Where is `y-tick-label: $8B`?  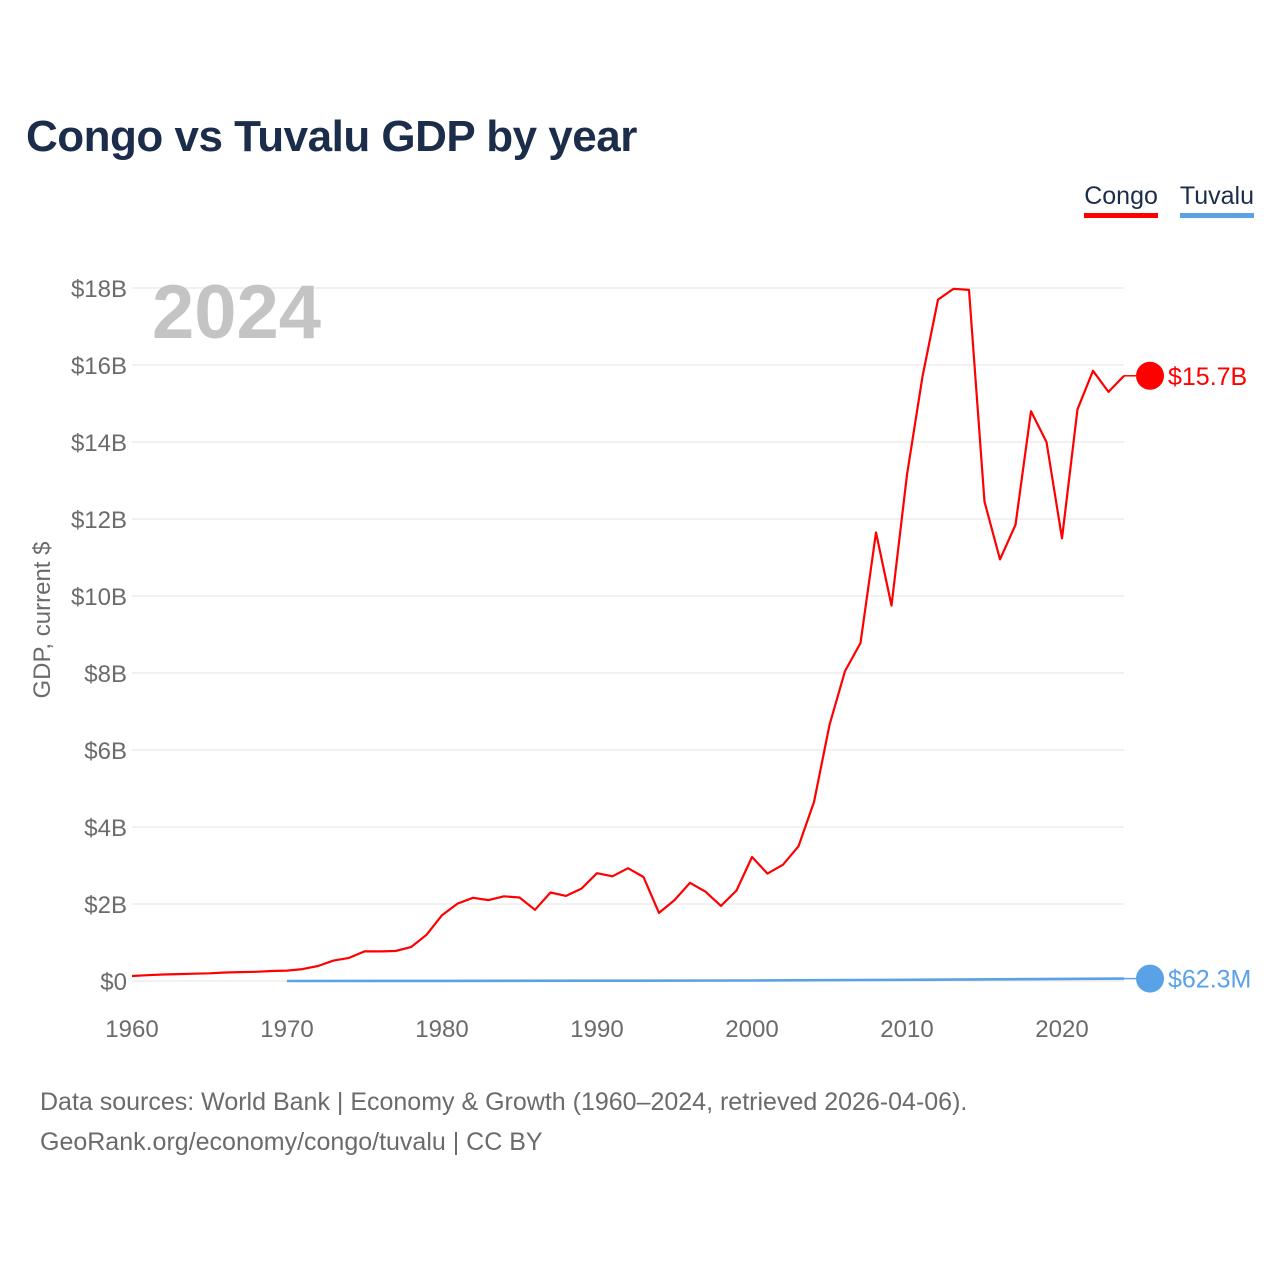
y-tick-label: $8B is located at coordinates (105, 674).